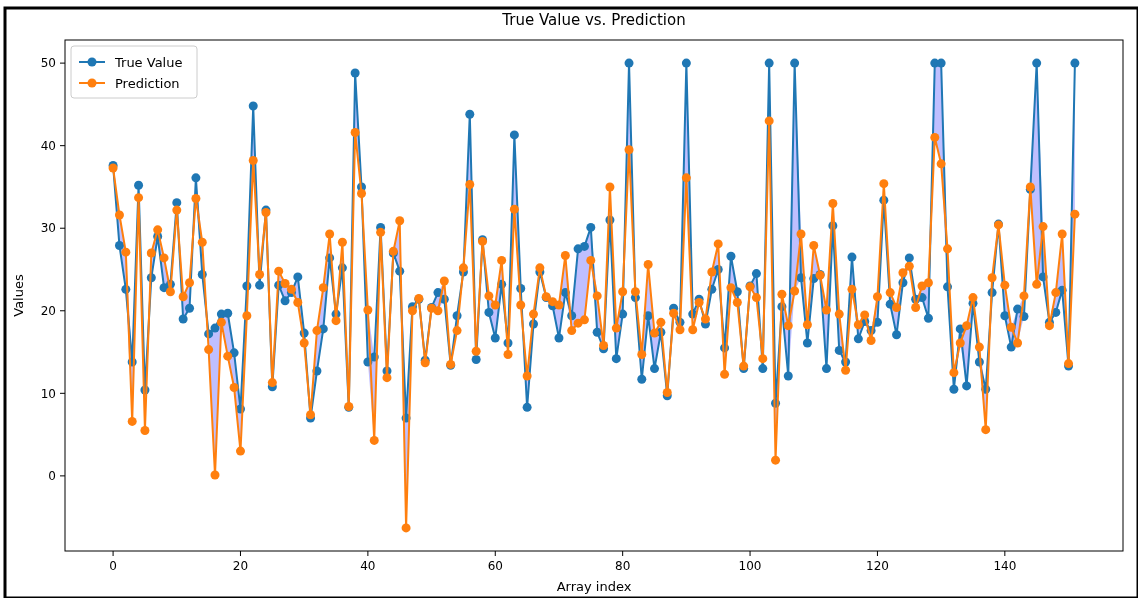  Describe the element at coordinates (18, 295) in the screenshot. I see `y-axis-title: Values` at that location.